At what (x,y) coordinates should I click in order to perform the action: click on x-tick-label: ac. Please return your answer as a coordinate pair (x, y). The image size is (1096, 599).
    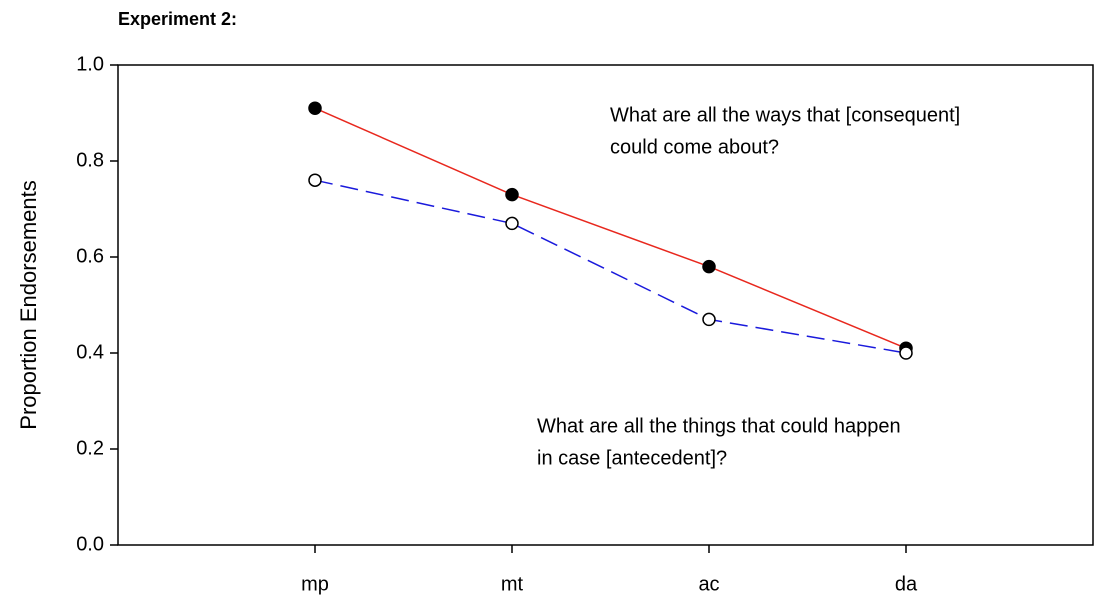
    Looking at the image, I should click on (708, 584).